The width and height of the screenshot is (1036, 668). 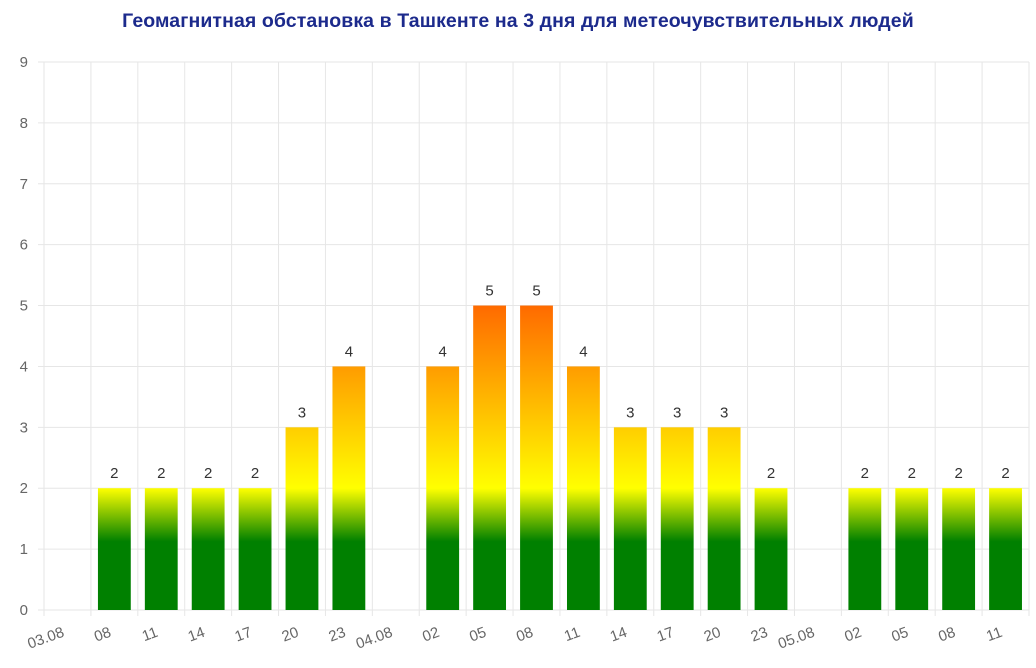 I want to click on y-tick-label: 5, so click(x=24, y=306).